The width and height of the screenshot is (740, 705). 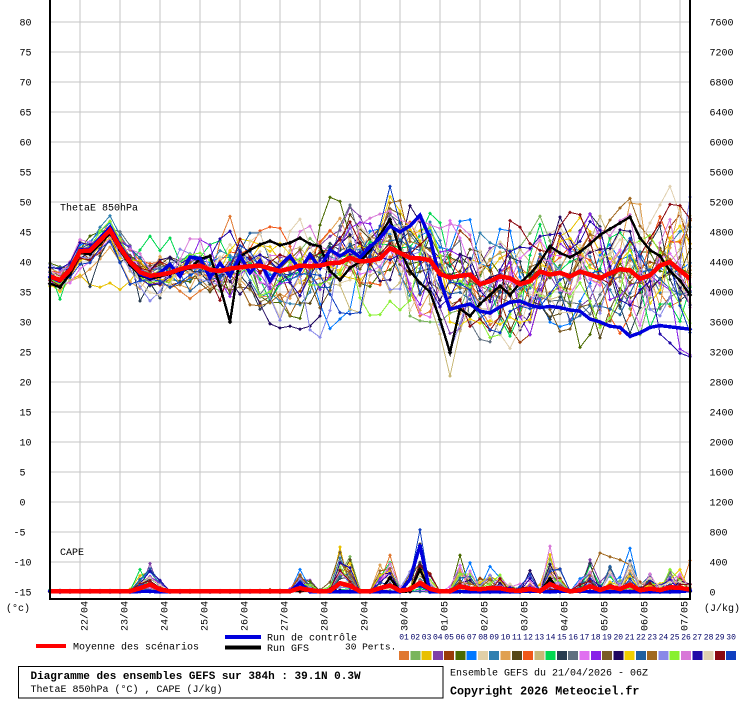 What do you see at coordinates (20, 534) in the screenshot?
I see `svg-text: -5` at bounding box center [20, 534].